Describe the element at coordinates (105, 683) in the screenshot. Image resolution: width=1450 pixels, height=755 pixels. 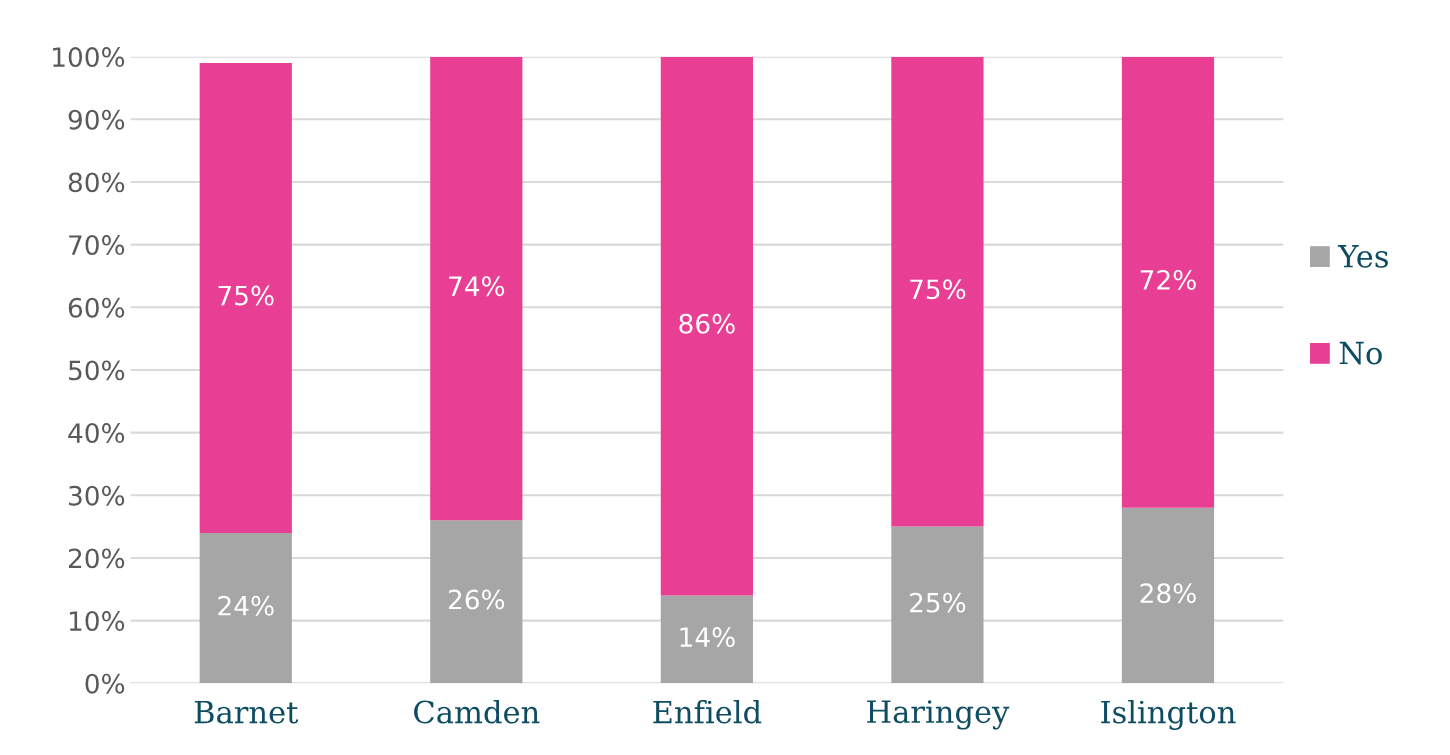
I see `y-tick-label: 0%` at that location.